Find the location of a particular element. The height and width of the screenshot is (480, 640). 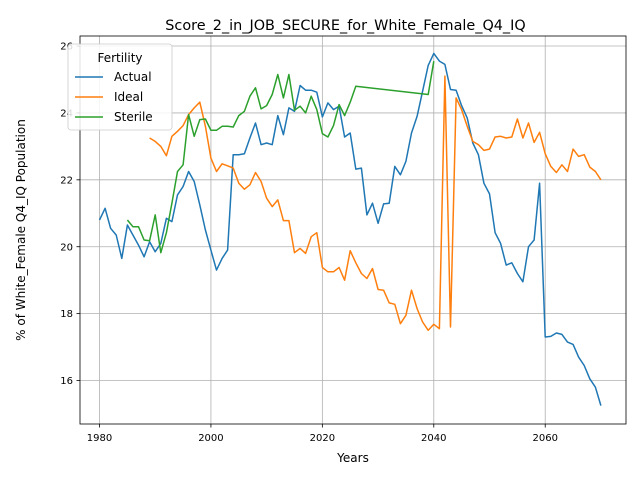

legend-label-actual: Actual is located at coordinates (133, 77).